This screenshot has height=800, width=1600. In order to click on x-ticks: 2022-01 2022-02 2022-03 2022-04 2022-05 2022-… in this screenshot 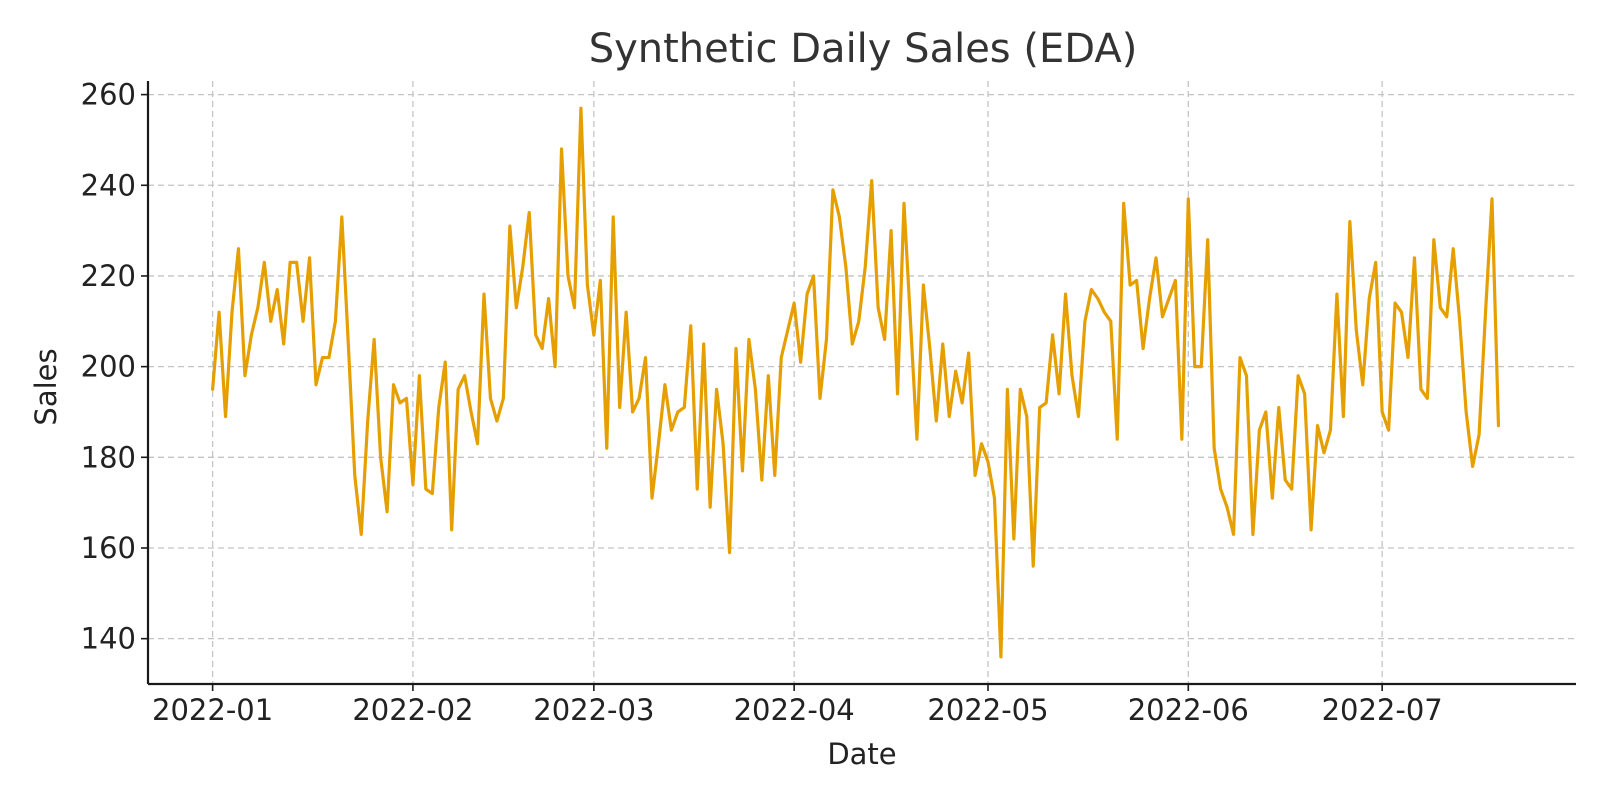, I will do `click(797, 705)`.